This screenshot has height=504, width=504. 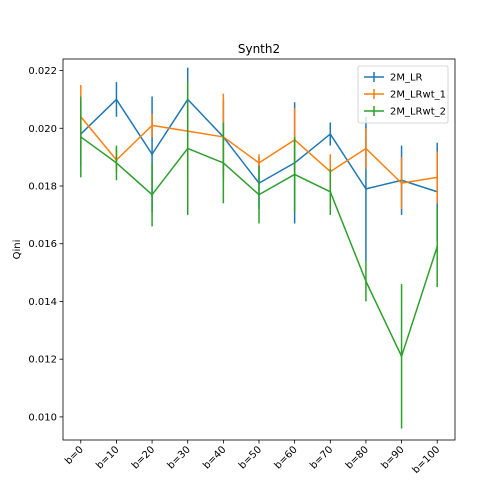 I want to click on y-tick-label: 0.022, so click(x=42, y=71).